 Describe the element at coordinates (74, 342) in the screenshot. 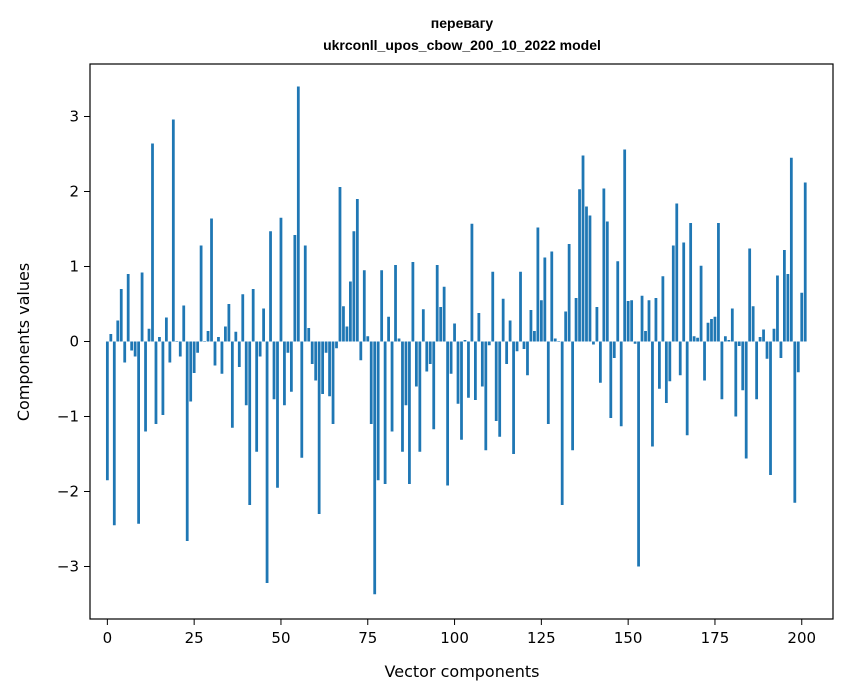

I see `y-tick-label: 0` at that location.